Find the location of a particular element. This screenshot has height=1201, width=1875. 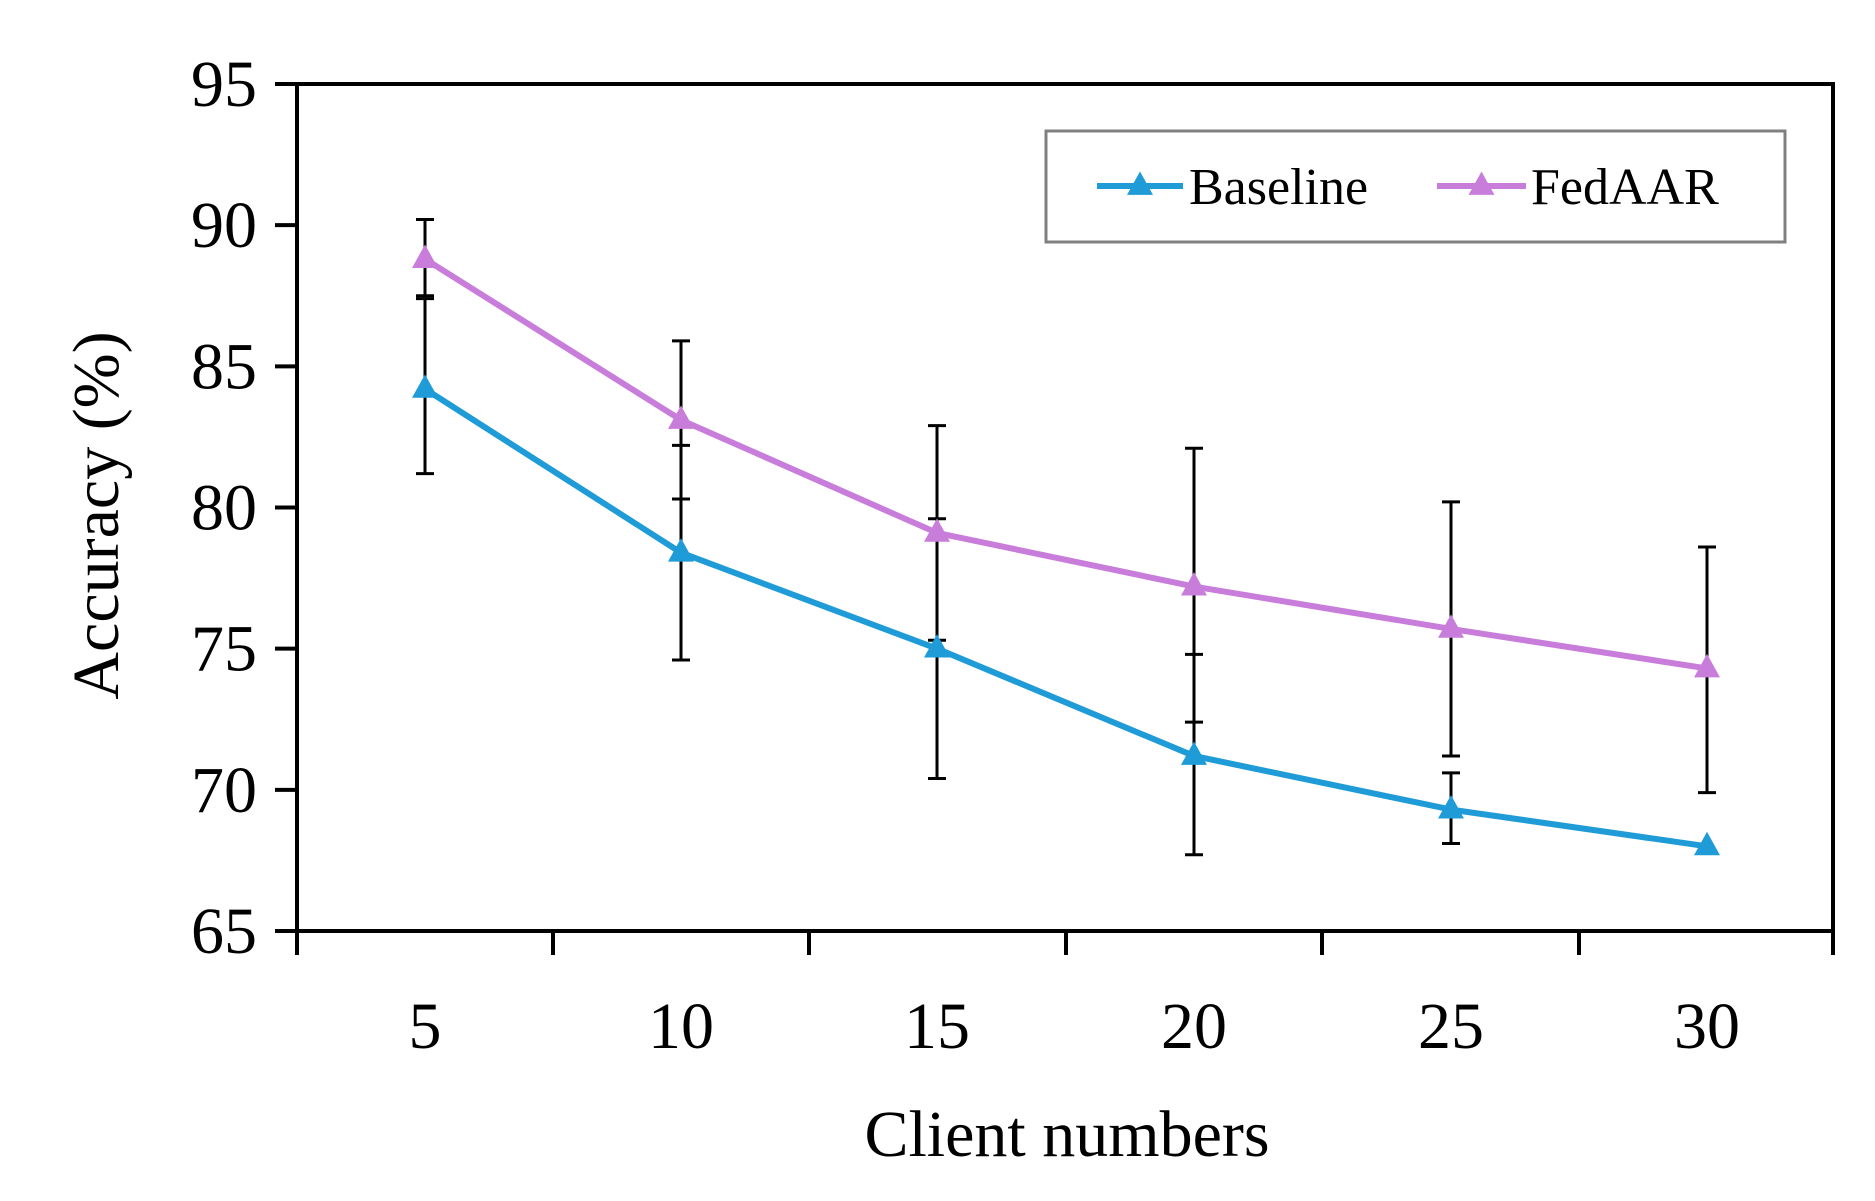

x-tick-label: 15 is located at coordinates (937, 1026).